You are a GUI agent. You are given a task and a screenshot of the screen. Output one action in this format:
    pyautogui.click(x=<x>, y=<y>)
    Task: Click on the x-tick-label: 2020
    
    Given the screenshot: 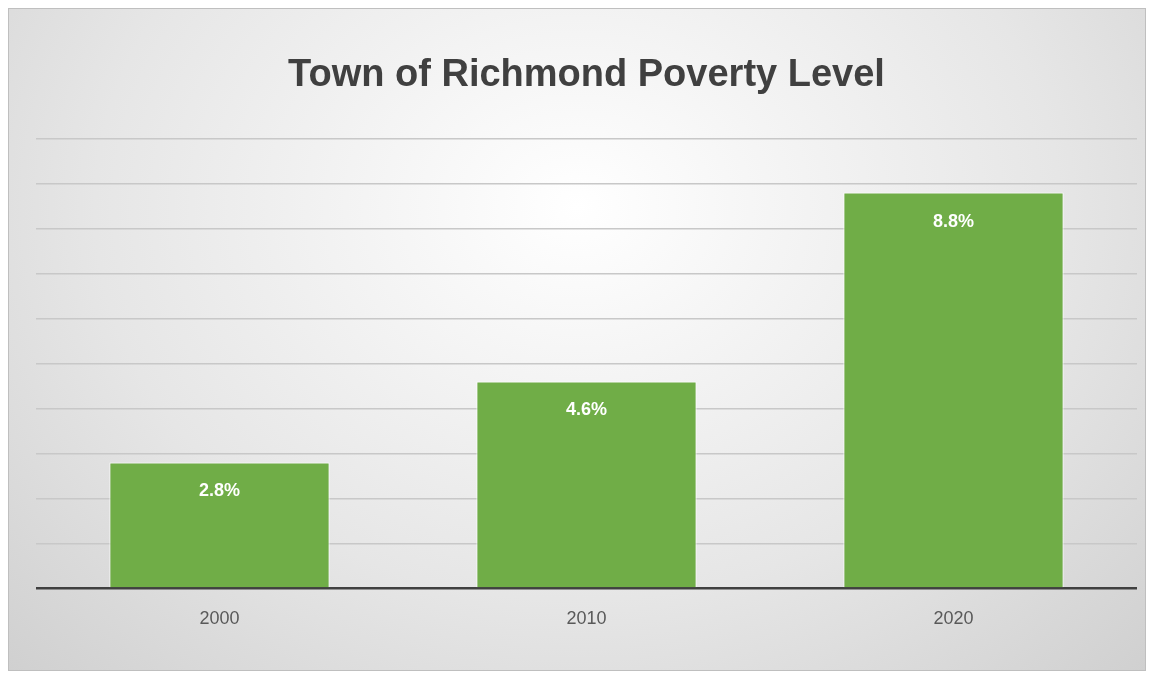 What is the action you would take?
    pyautogui.click(x=953, y=618)
    